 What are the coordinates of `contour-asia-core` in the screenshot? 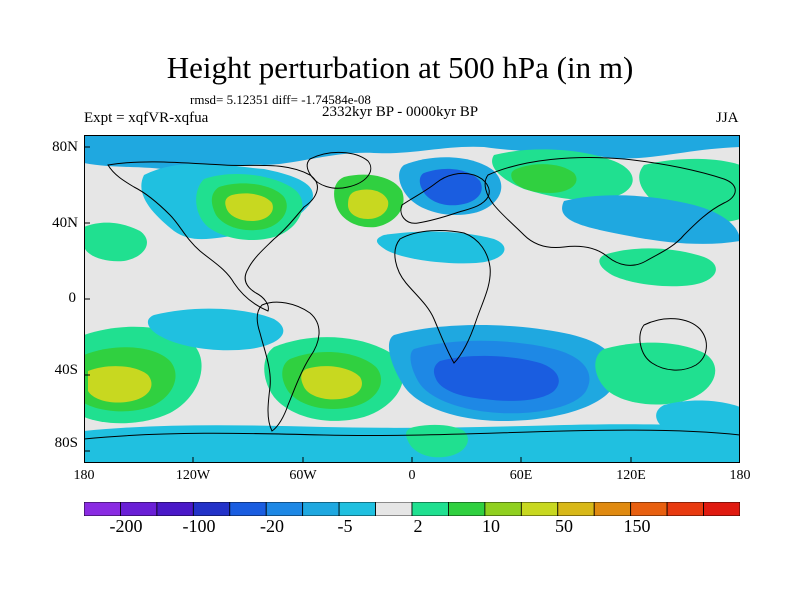 It's located at (544, 178).